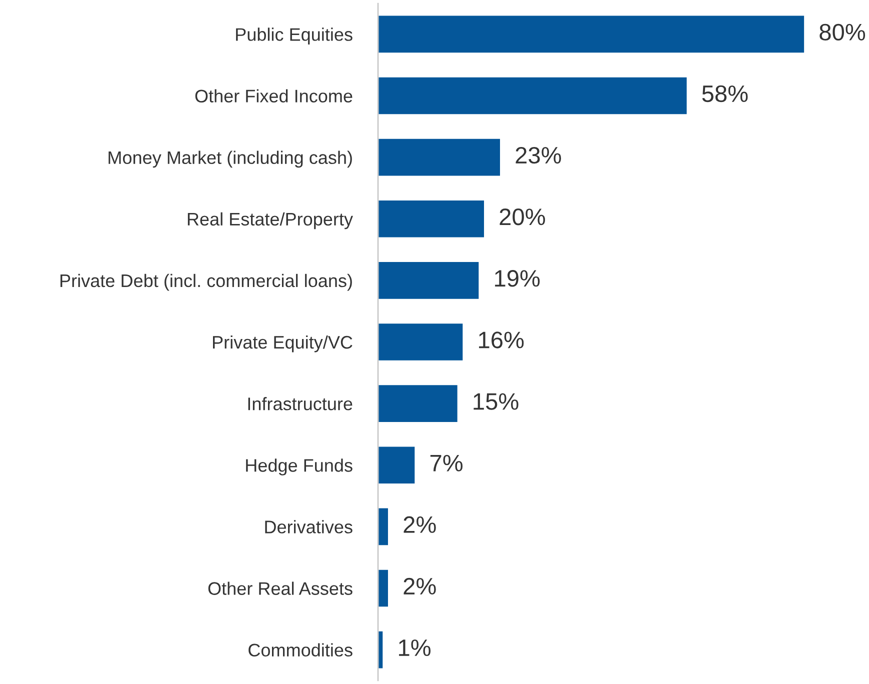  What do you see at coordinates (308, 527) in the screenshot?
I see `y-tick-label: Derivatives` at bounding box center [308, 527].